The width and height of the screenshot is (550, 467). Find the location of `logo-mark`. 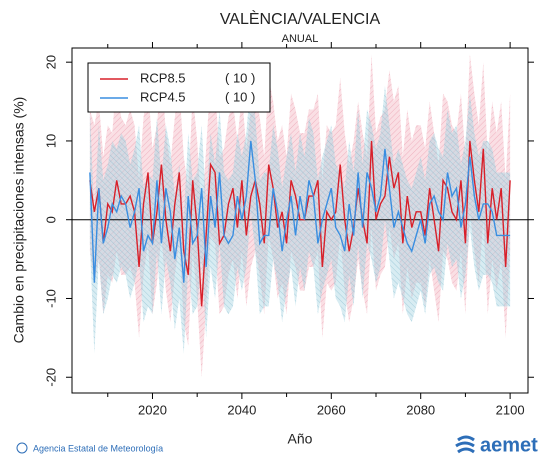

logo-mark is located at coordinates (465, 444).